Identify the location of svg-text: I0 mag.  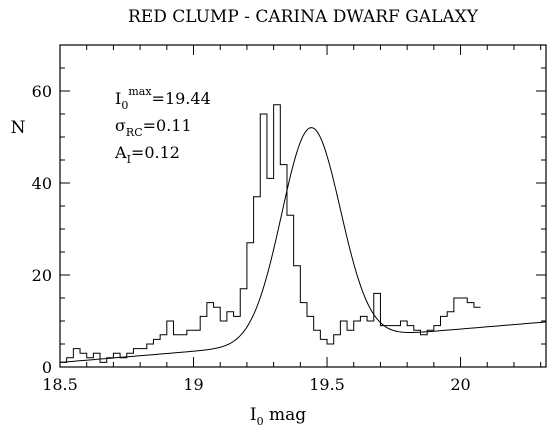
(278, 416).